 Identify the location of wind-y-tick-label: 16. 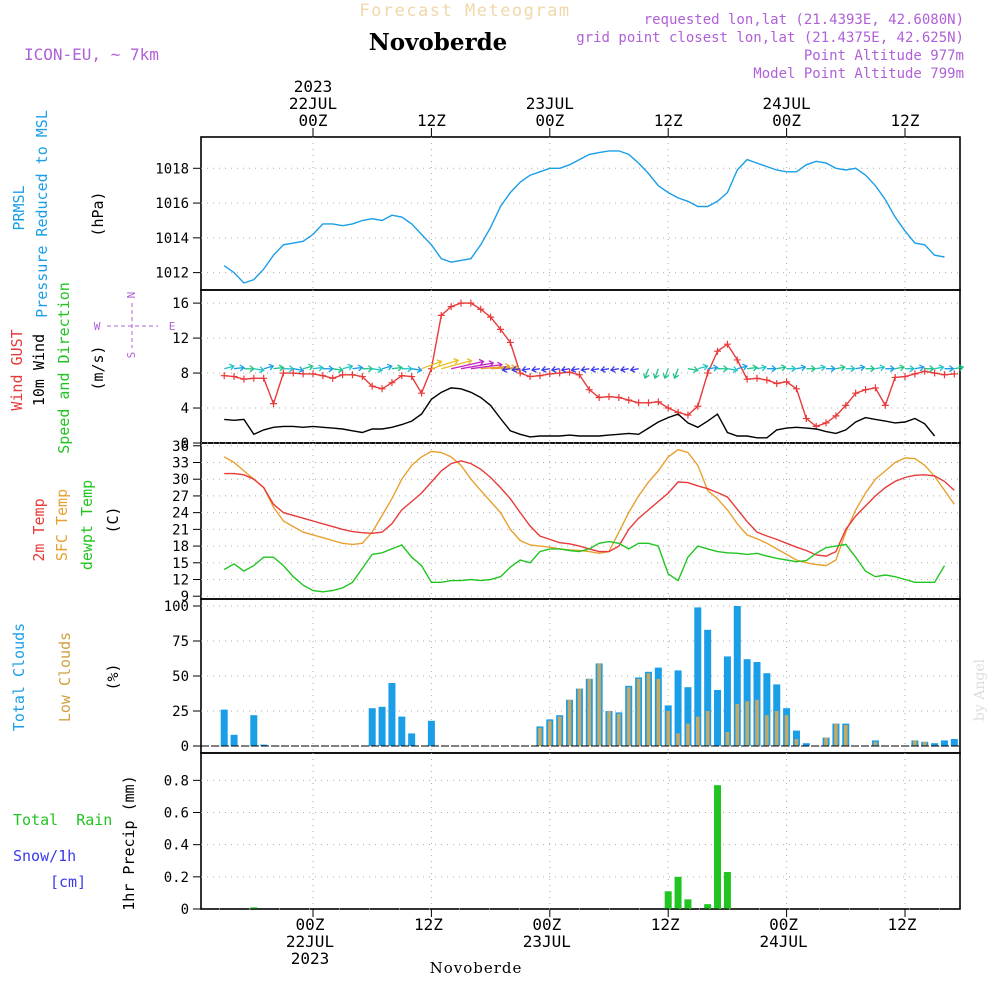
(180, 304).